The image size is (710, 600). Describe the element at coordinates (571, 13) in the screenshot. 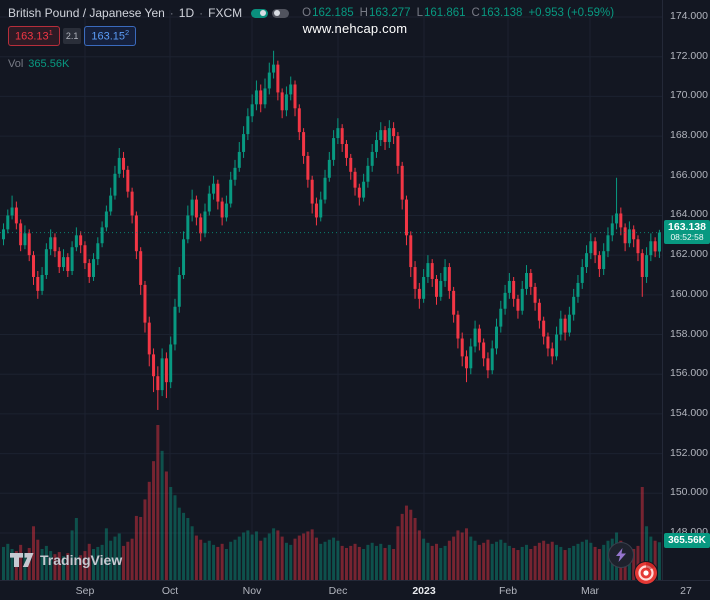

I see `change-value: +0.953 (+0.59%)` at that location.